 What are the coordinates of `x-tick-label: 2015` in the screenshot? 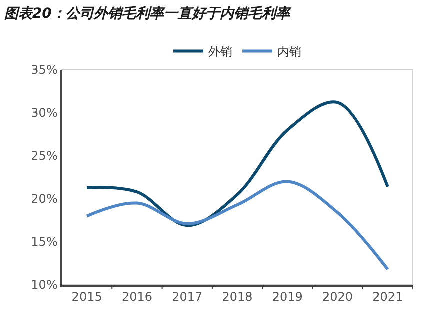 It's located at (87, 297).